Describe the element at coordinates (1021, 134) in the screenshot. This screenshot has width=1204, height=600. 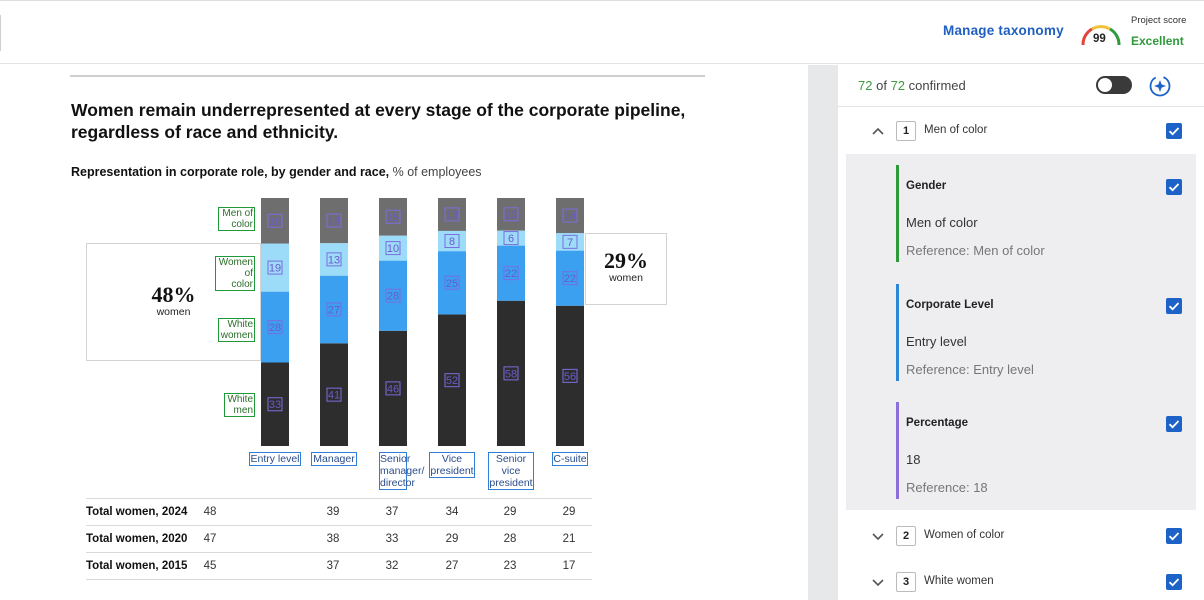
I see `group-row-men-of-color: 1 Men of color` at that location.